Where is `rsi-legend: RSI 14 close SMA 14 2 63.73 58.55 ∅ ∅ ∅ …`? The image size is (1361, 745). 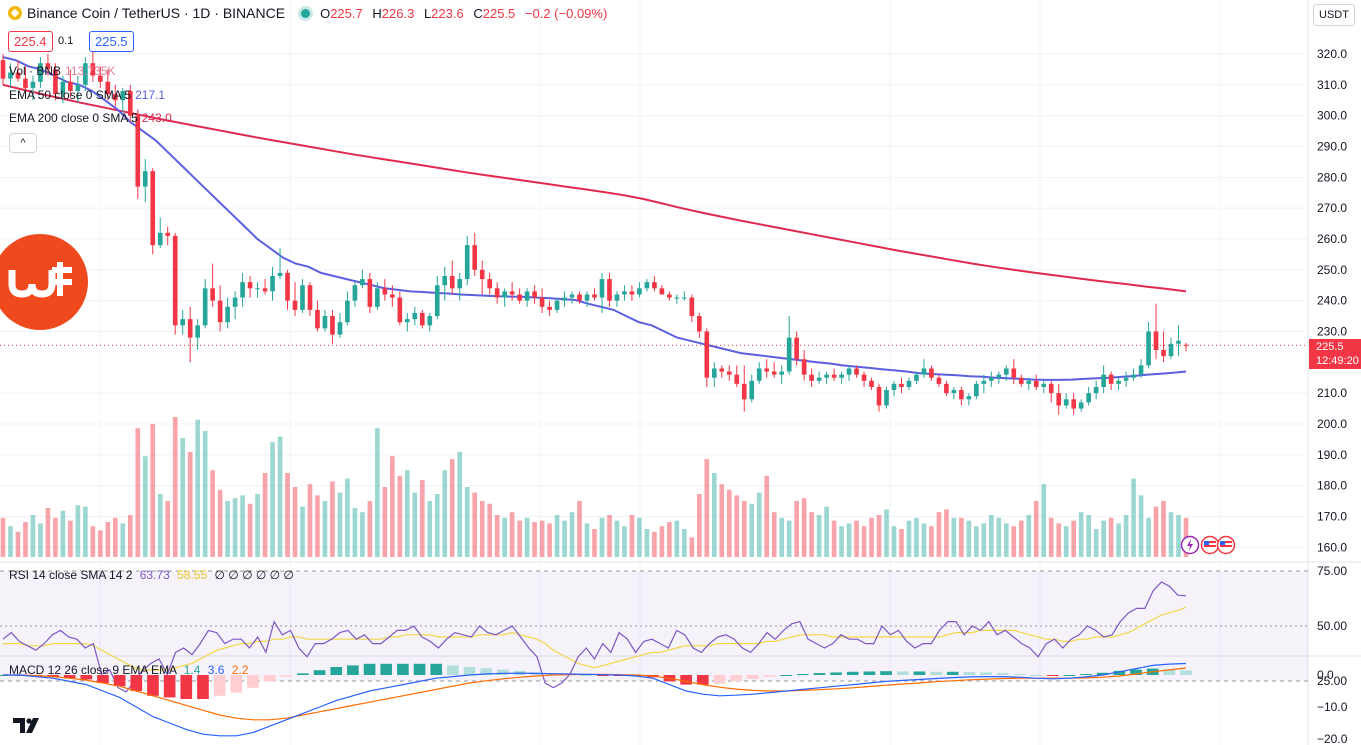
rsi-legend: RSI 14 close SMA 14 2 63.73 58.55 ∅ ∅ ∅ … is located at coordinates (151, 575).